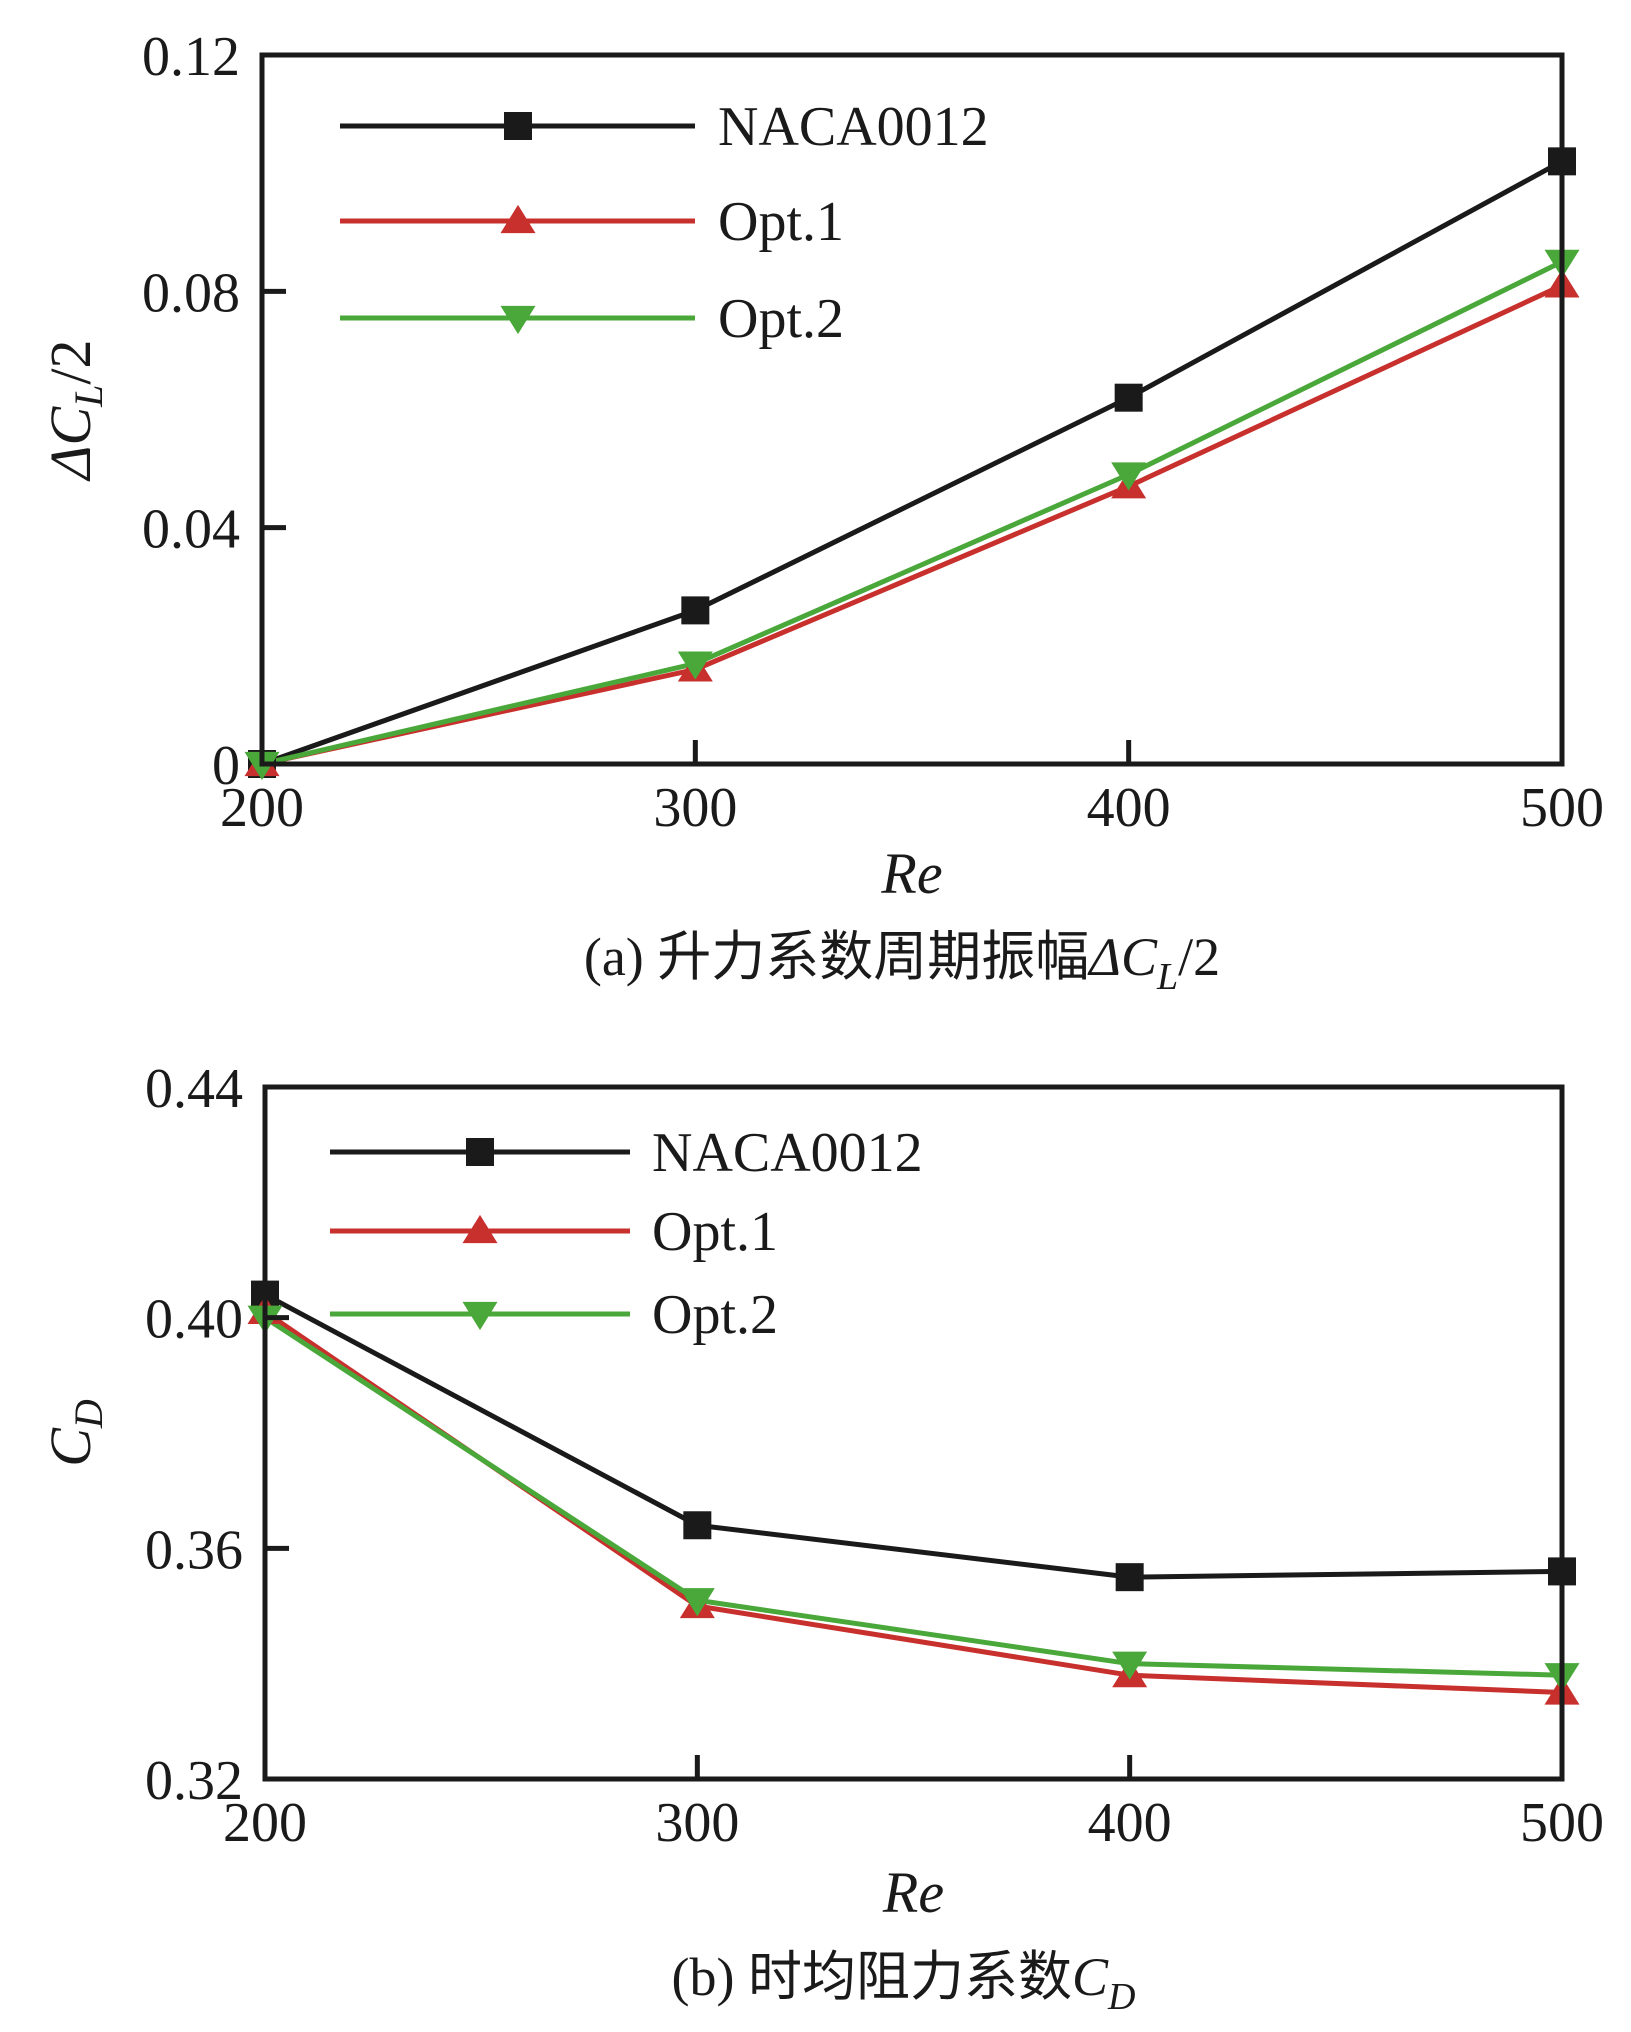 The width and height of the screenshot is (1631, 2032). Describe the element at coordinates (664, 223) in the screenshot. I see `panel-a-legend: NACA0012 Opt.1 Opt.2` at that location.